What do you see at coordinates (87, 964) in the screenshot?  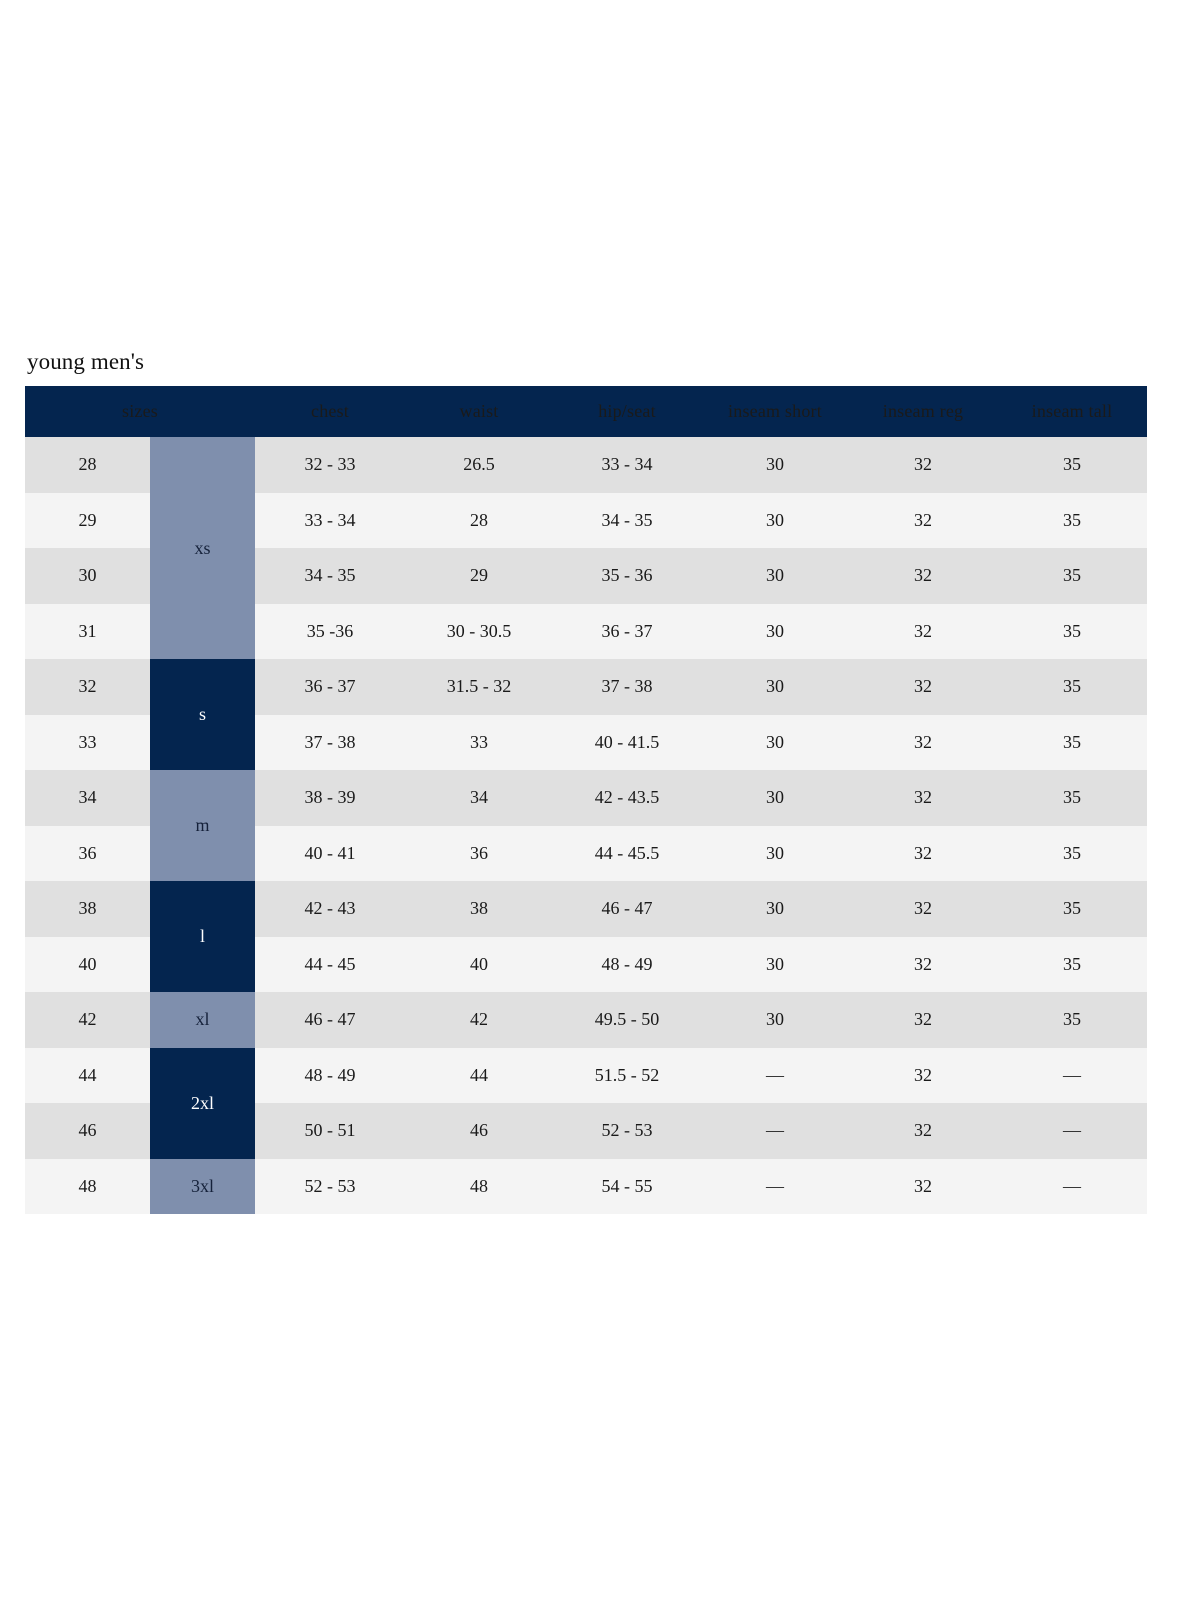 I see `cell-size: 40` at bounding box center [87, 964].